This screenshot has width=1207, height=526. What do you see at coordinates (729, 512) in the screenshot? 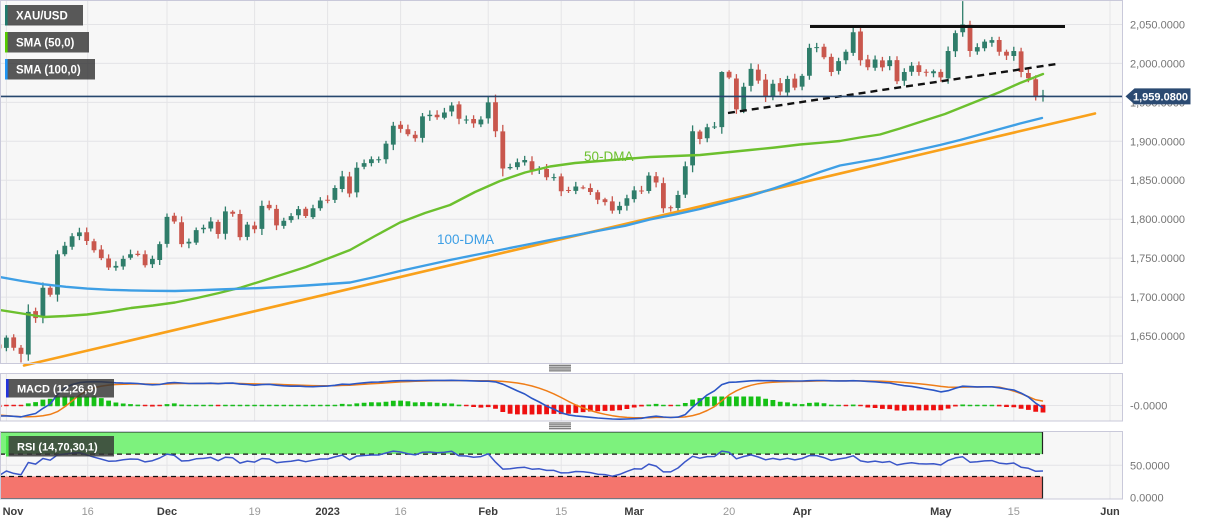
I see `svg-text: 20` at bounding box center [729, 512].